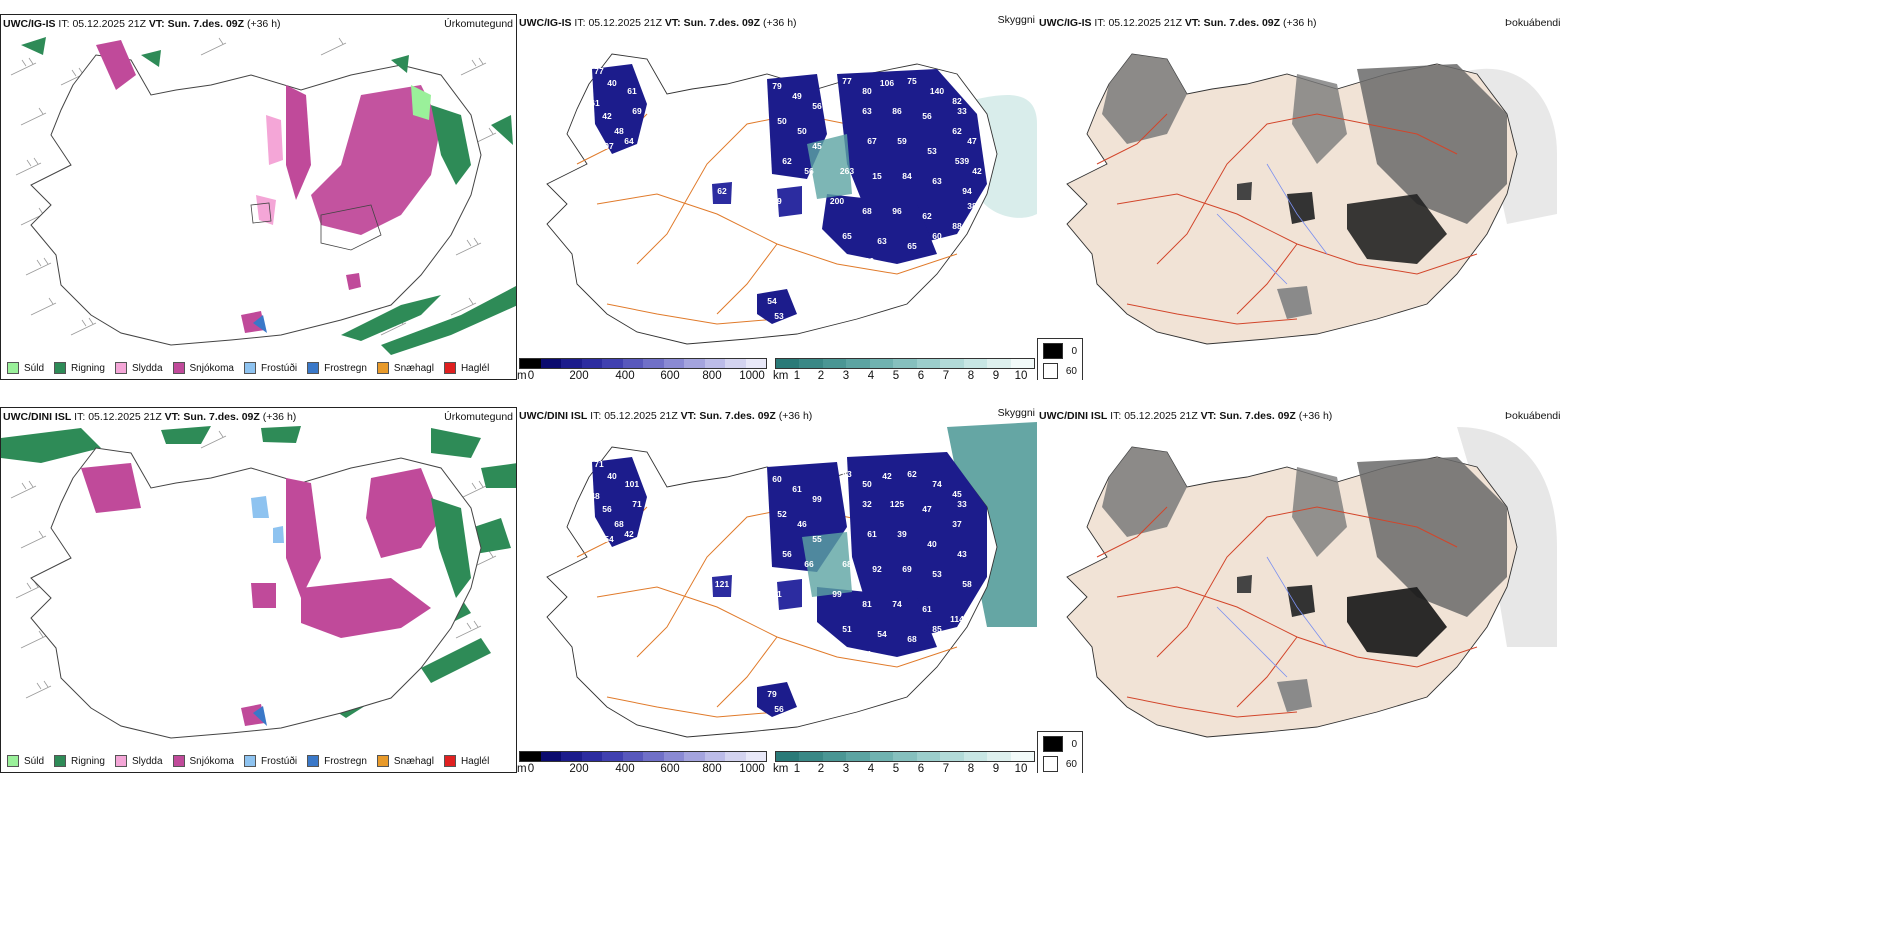 The width and height of the screenshot is (1900, 950). Describe the element at coordinates (846, 768) in the screenshot. I see `colorbar-tick: 3` at that location.